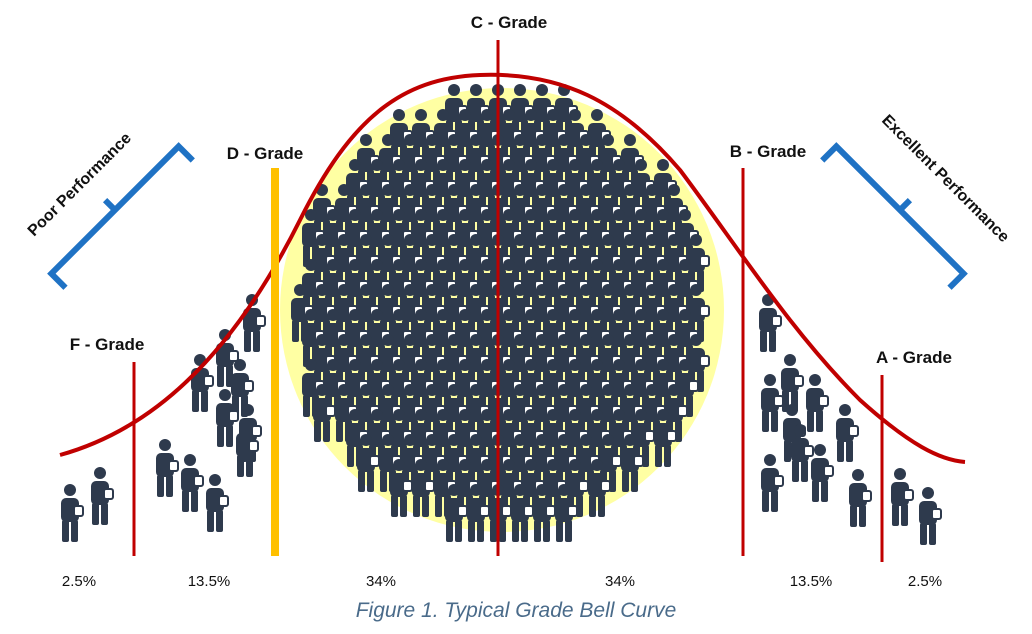 The image size is (1032, 634). Describe the element at coordinates (925, 581) in the screenshot. I see `percent-label-a: 2.5%` at that location.